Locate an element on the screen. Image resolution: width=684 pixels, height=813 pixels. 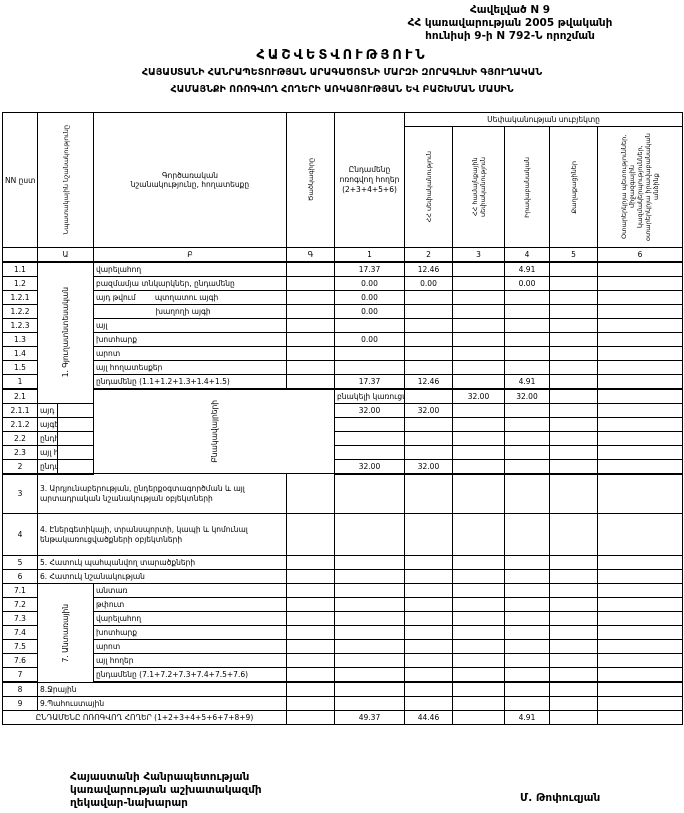
row-label: այդ թվում տնամերձ հողեր is located at coordinates (47, 410).